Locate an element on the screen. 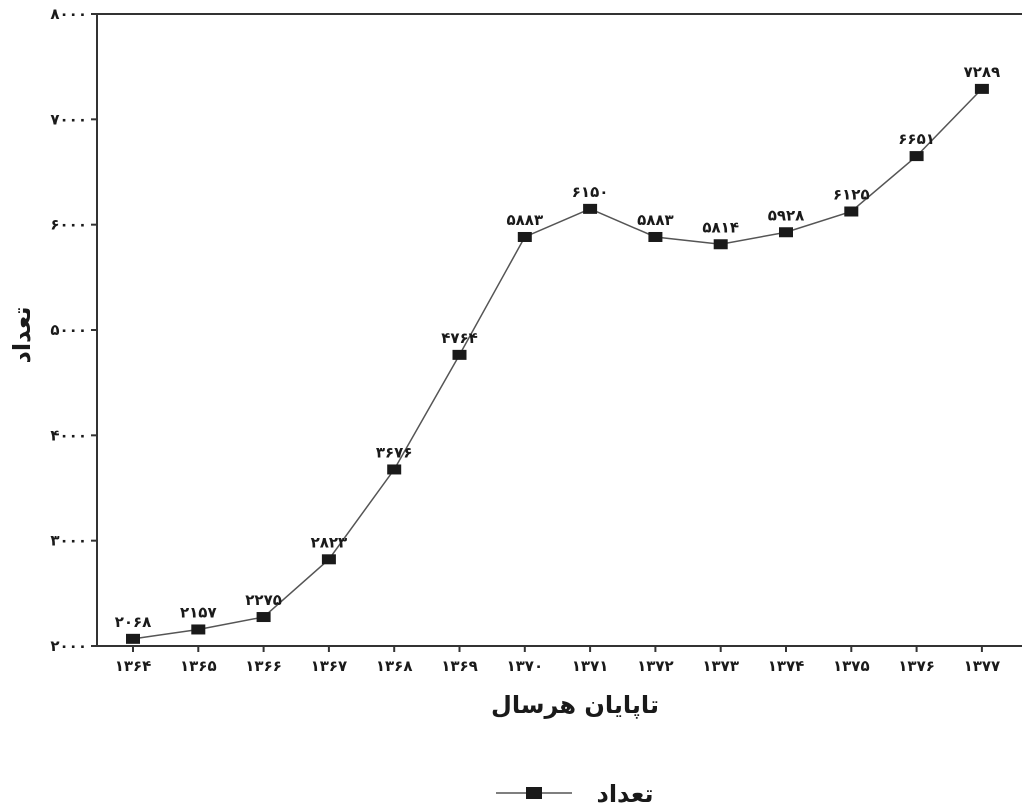 The width and height of the screenshot is (1022, 808). x-tick-label: ۱۳۷۱ is located at coordinates (590, 666).